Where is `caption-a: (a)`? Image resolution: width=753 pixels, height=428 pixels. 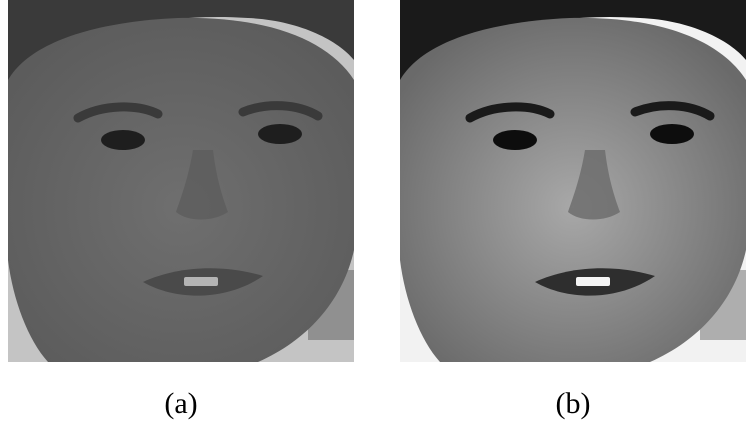
caption-a: (a) is located at coordinates (181, 403).